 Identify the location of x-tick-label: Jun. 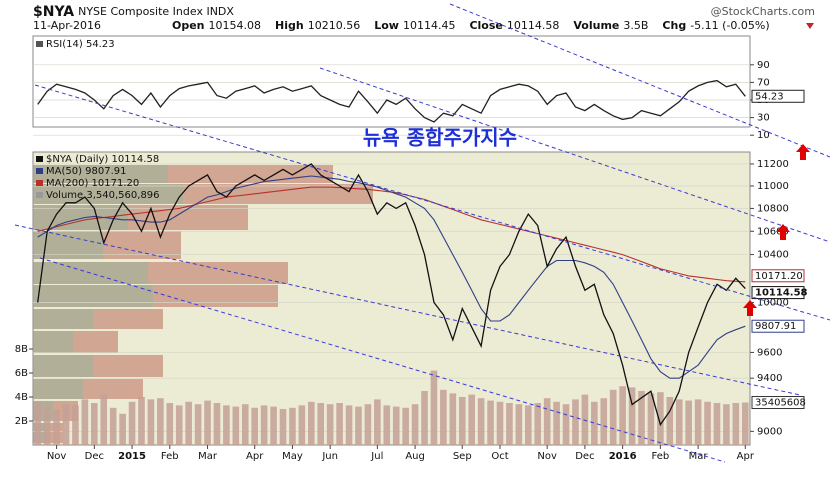
(329, 456).